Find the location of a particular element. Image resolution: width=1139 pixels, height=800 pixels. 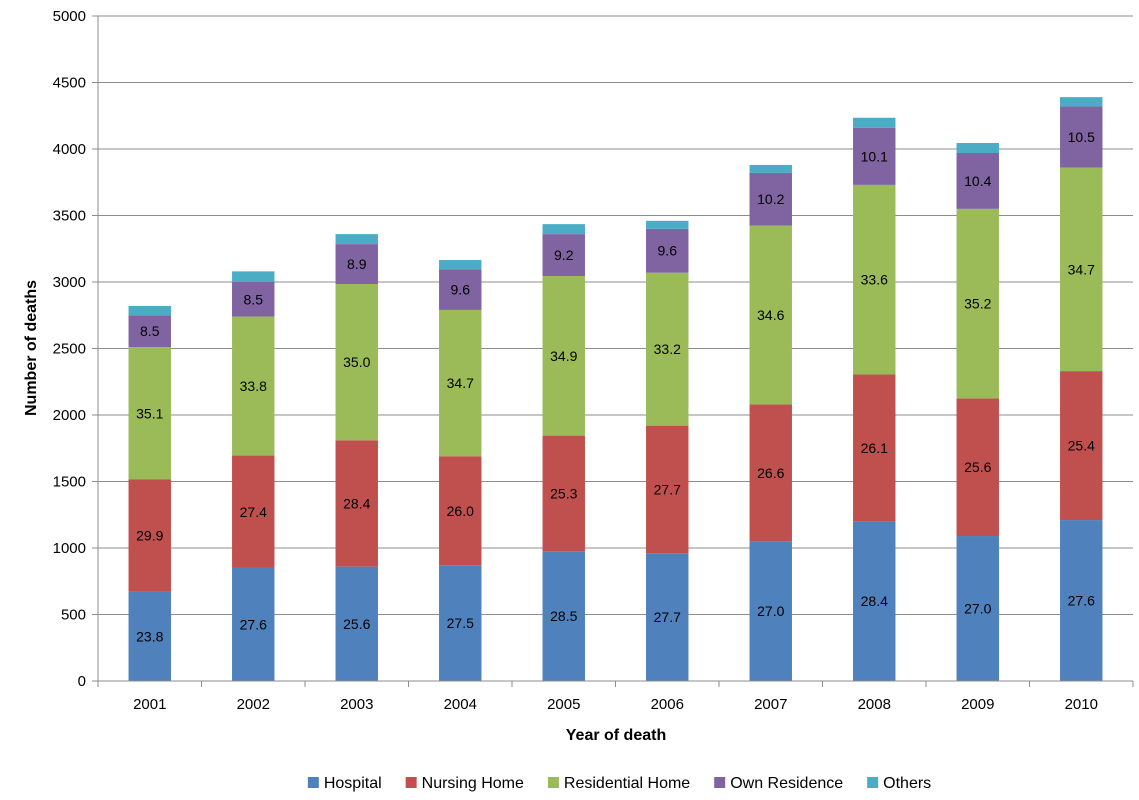

data-label: 27.5 is located at coordinates (460, 623).